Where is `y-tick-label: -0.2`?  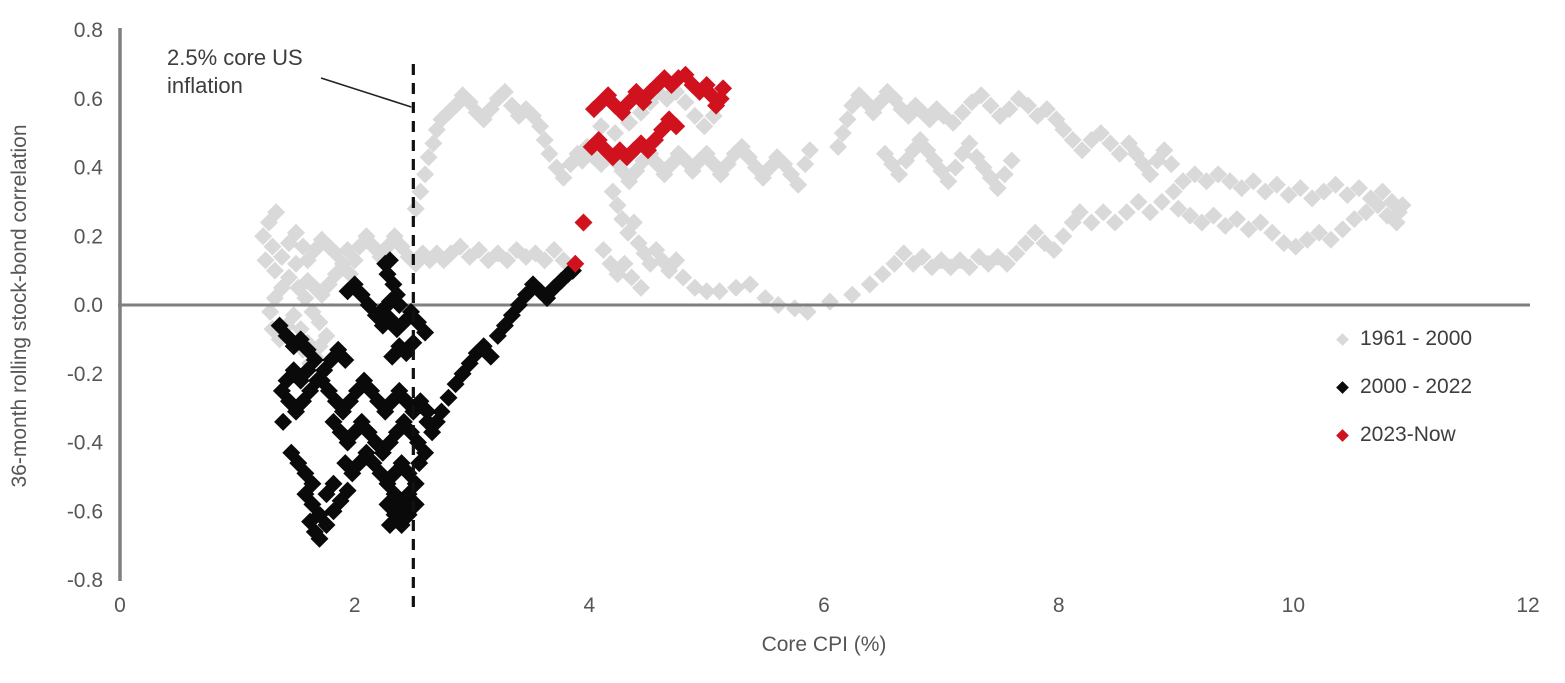 y-tick-label: -0.2 is located at coordinates (85, 374).